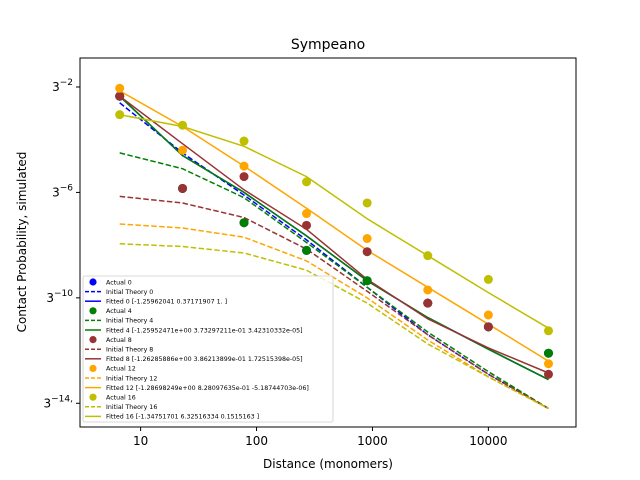  I want to click on legend-label-actual: Actual 16, so click(121, 398).